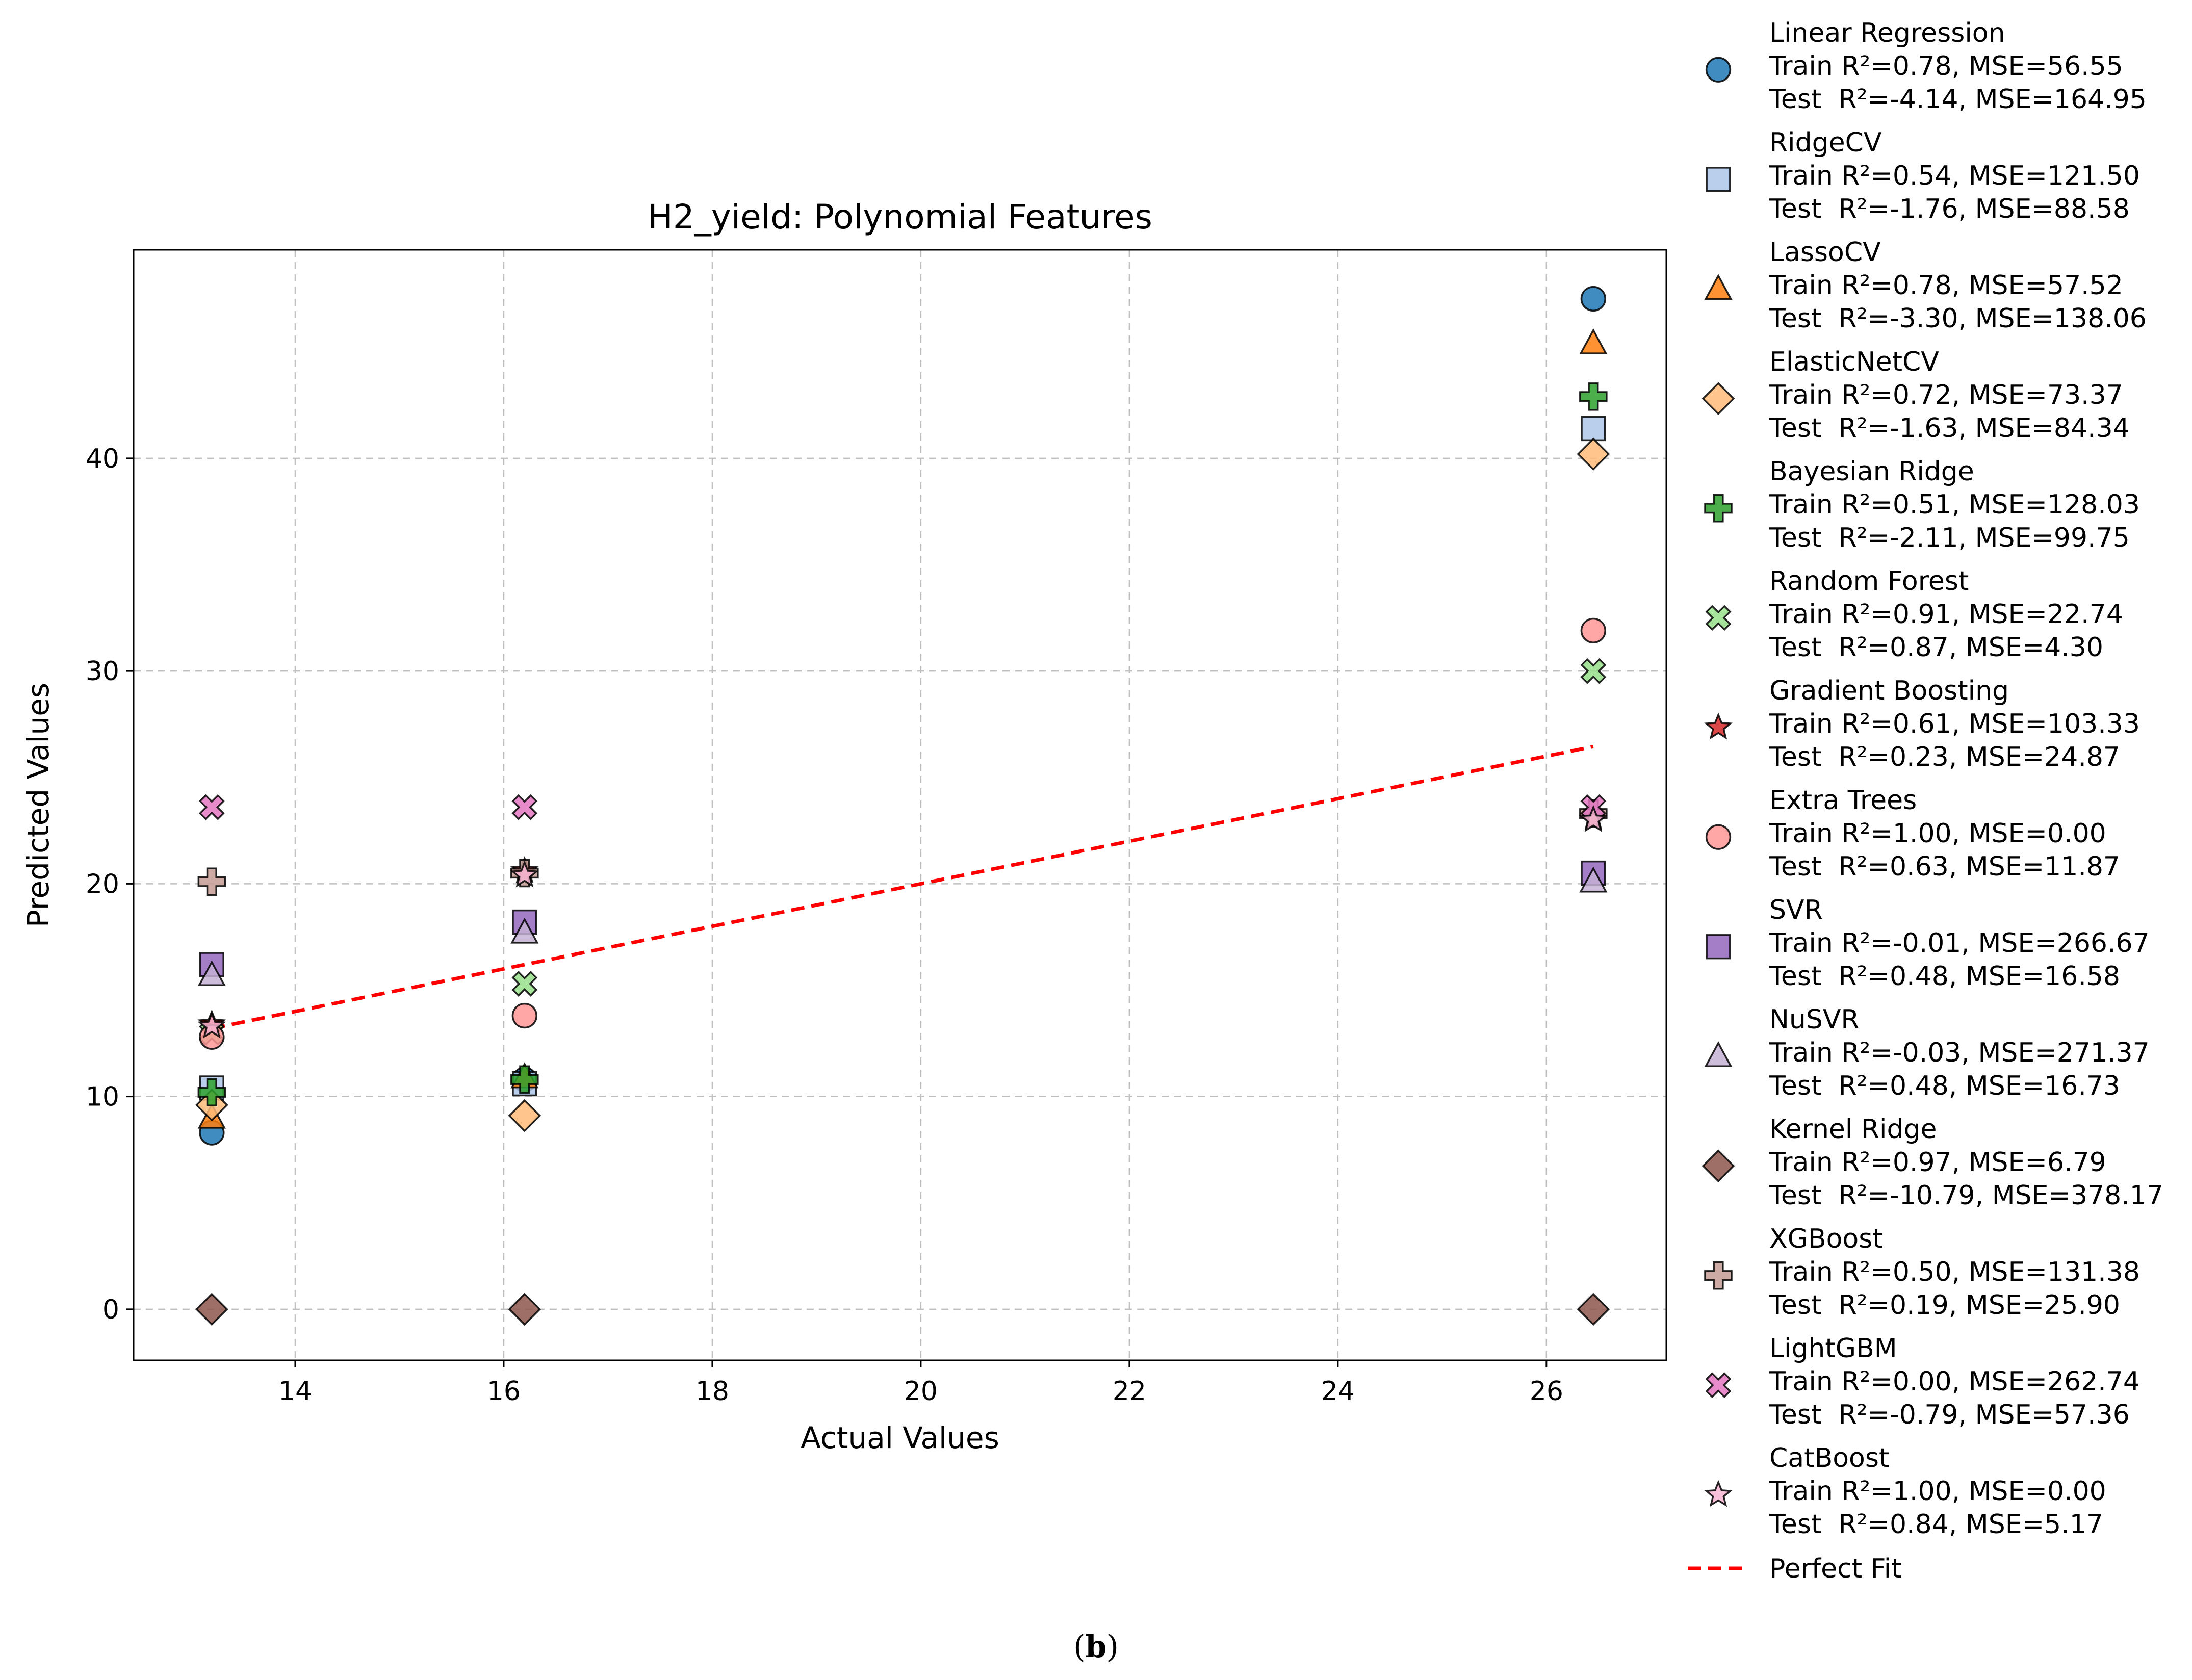  Describe the element at coordinates (1869, 581) in the screenshot. I see `legend-label: Random Forest` at that location.